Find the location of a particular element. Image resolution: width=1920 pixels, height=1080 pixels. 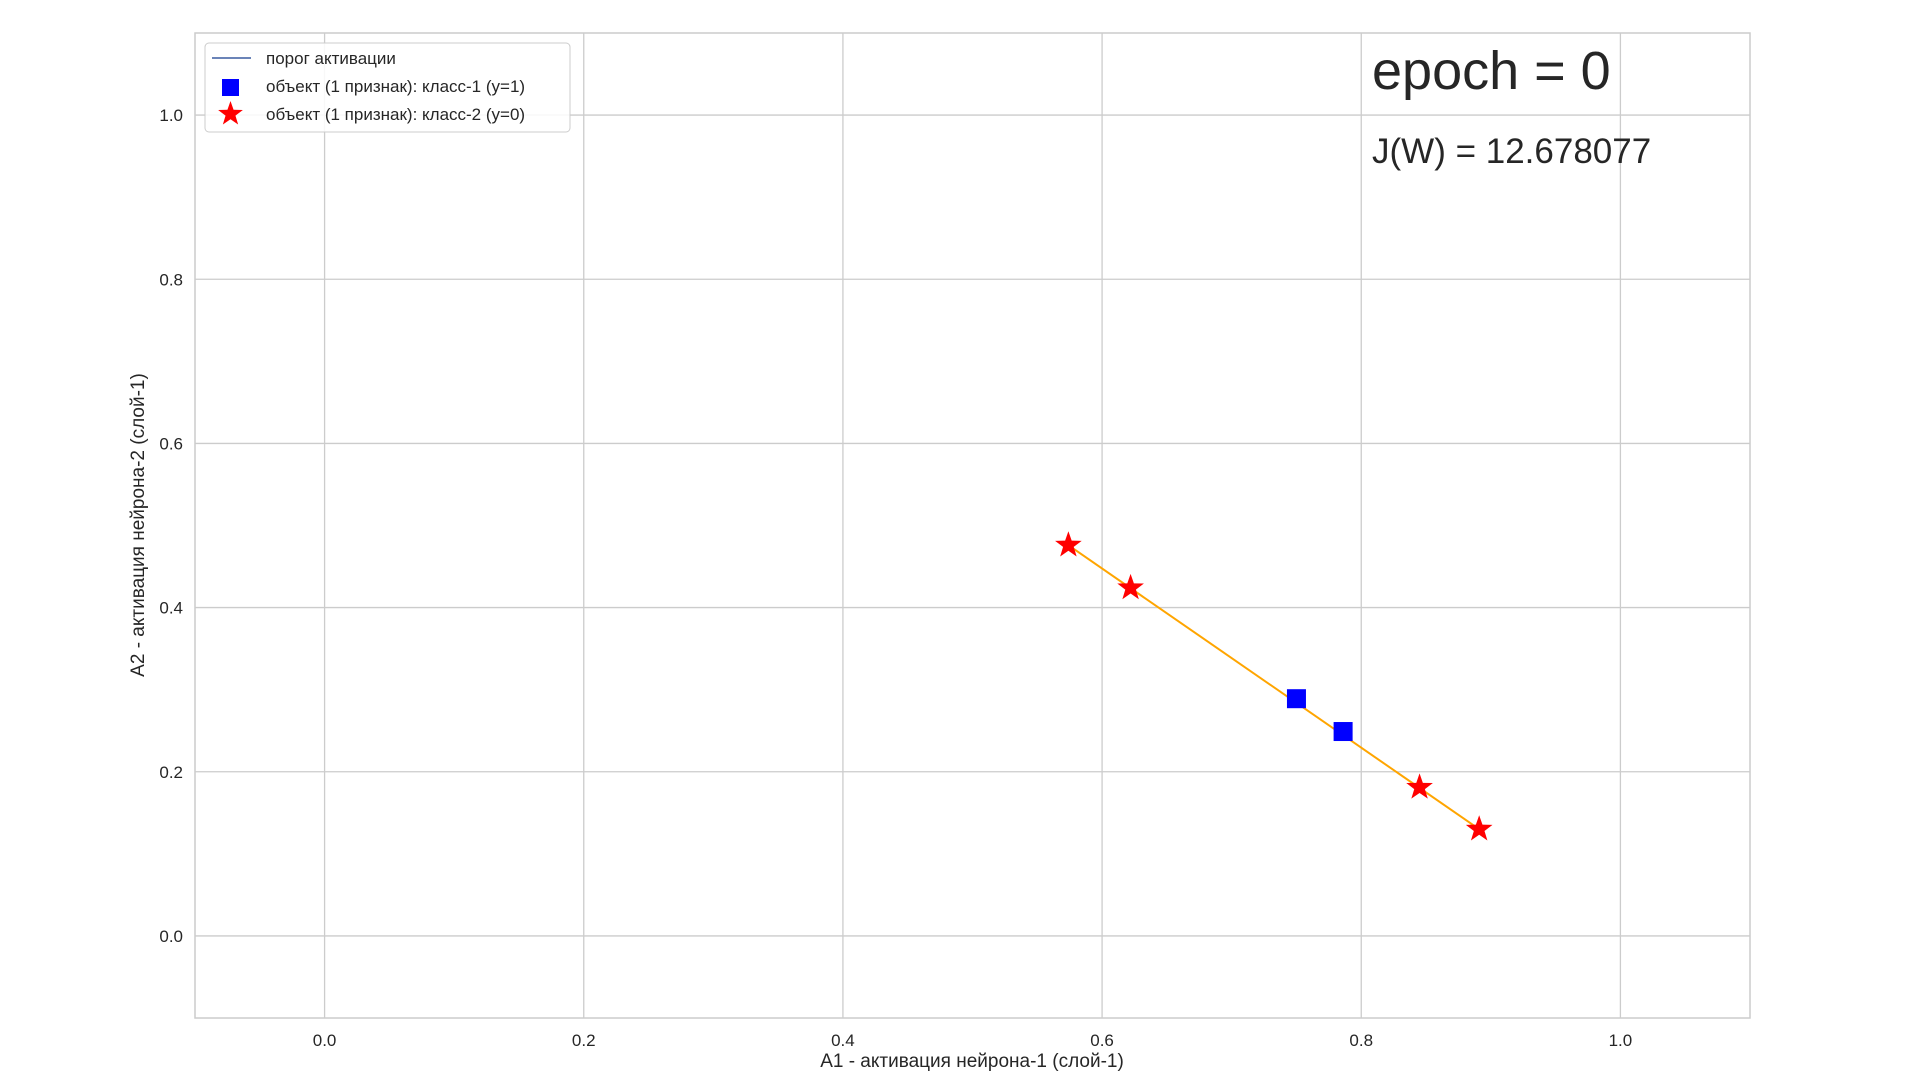

y-tick-label: 0.6 is located at coordinates (171, 443).